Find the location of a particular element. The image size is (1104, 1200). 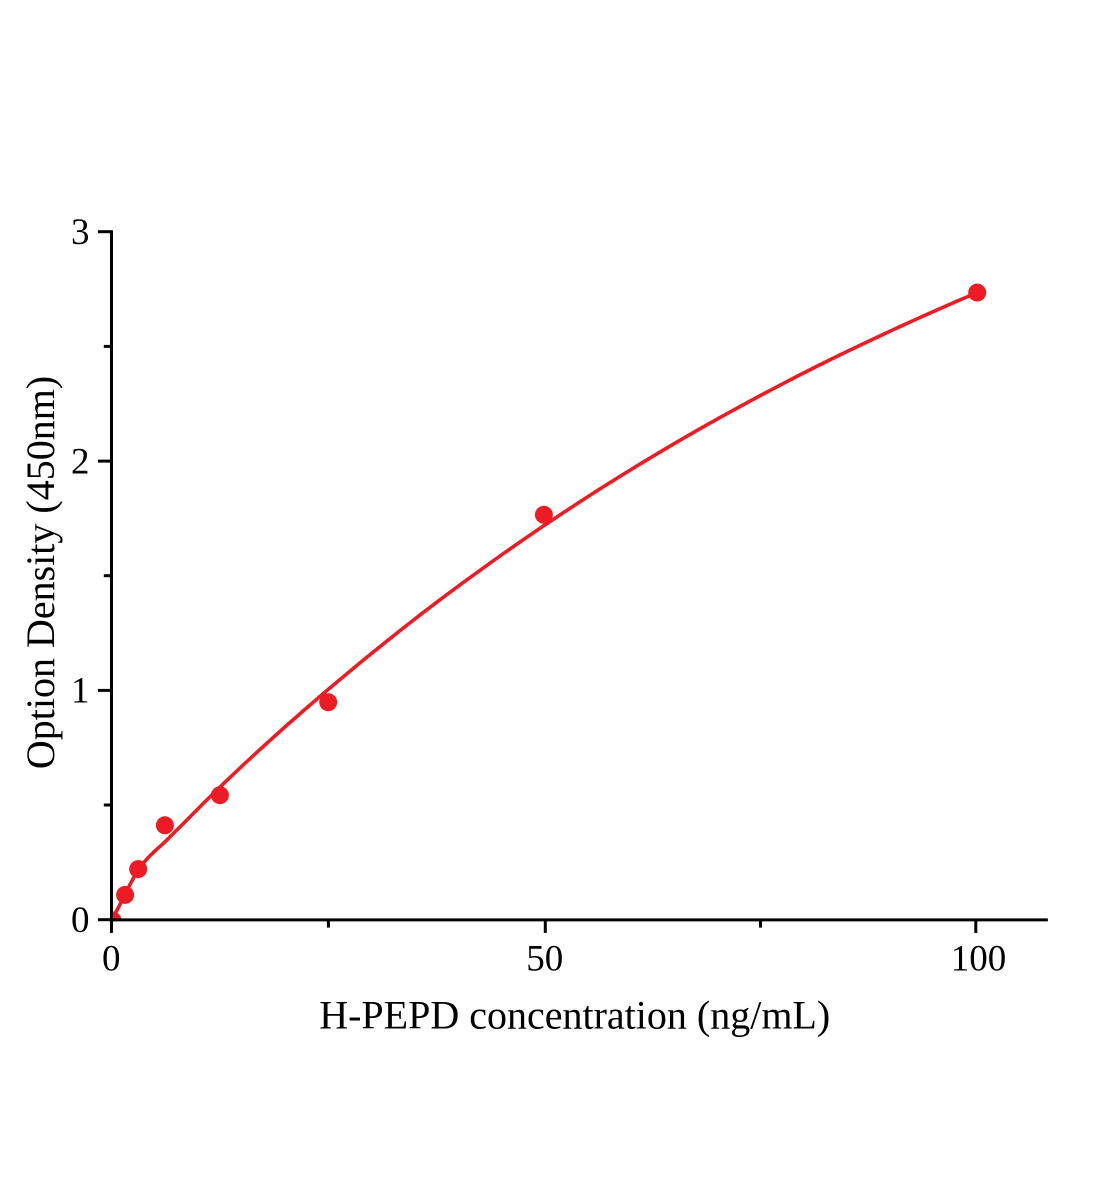

svg-text: H-PEPD concentration (ng/mL) is located at coordinates (574, 1015).